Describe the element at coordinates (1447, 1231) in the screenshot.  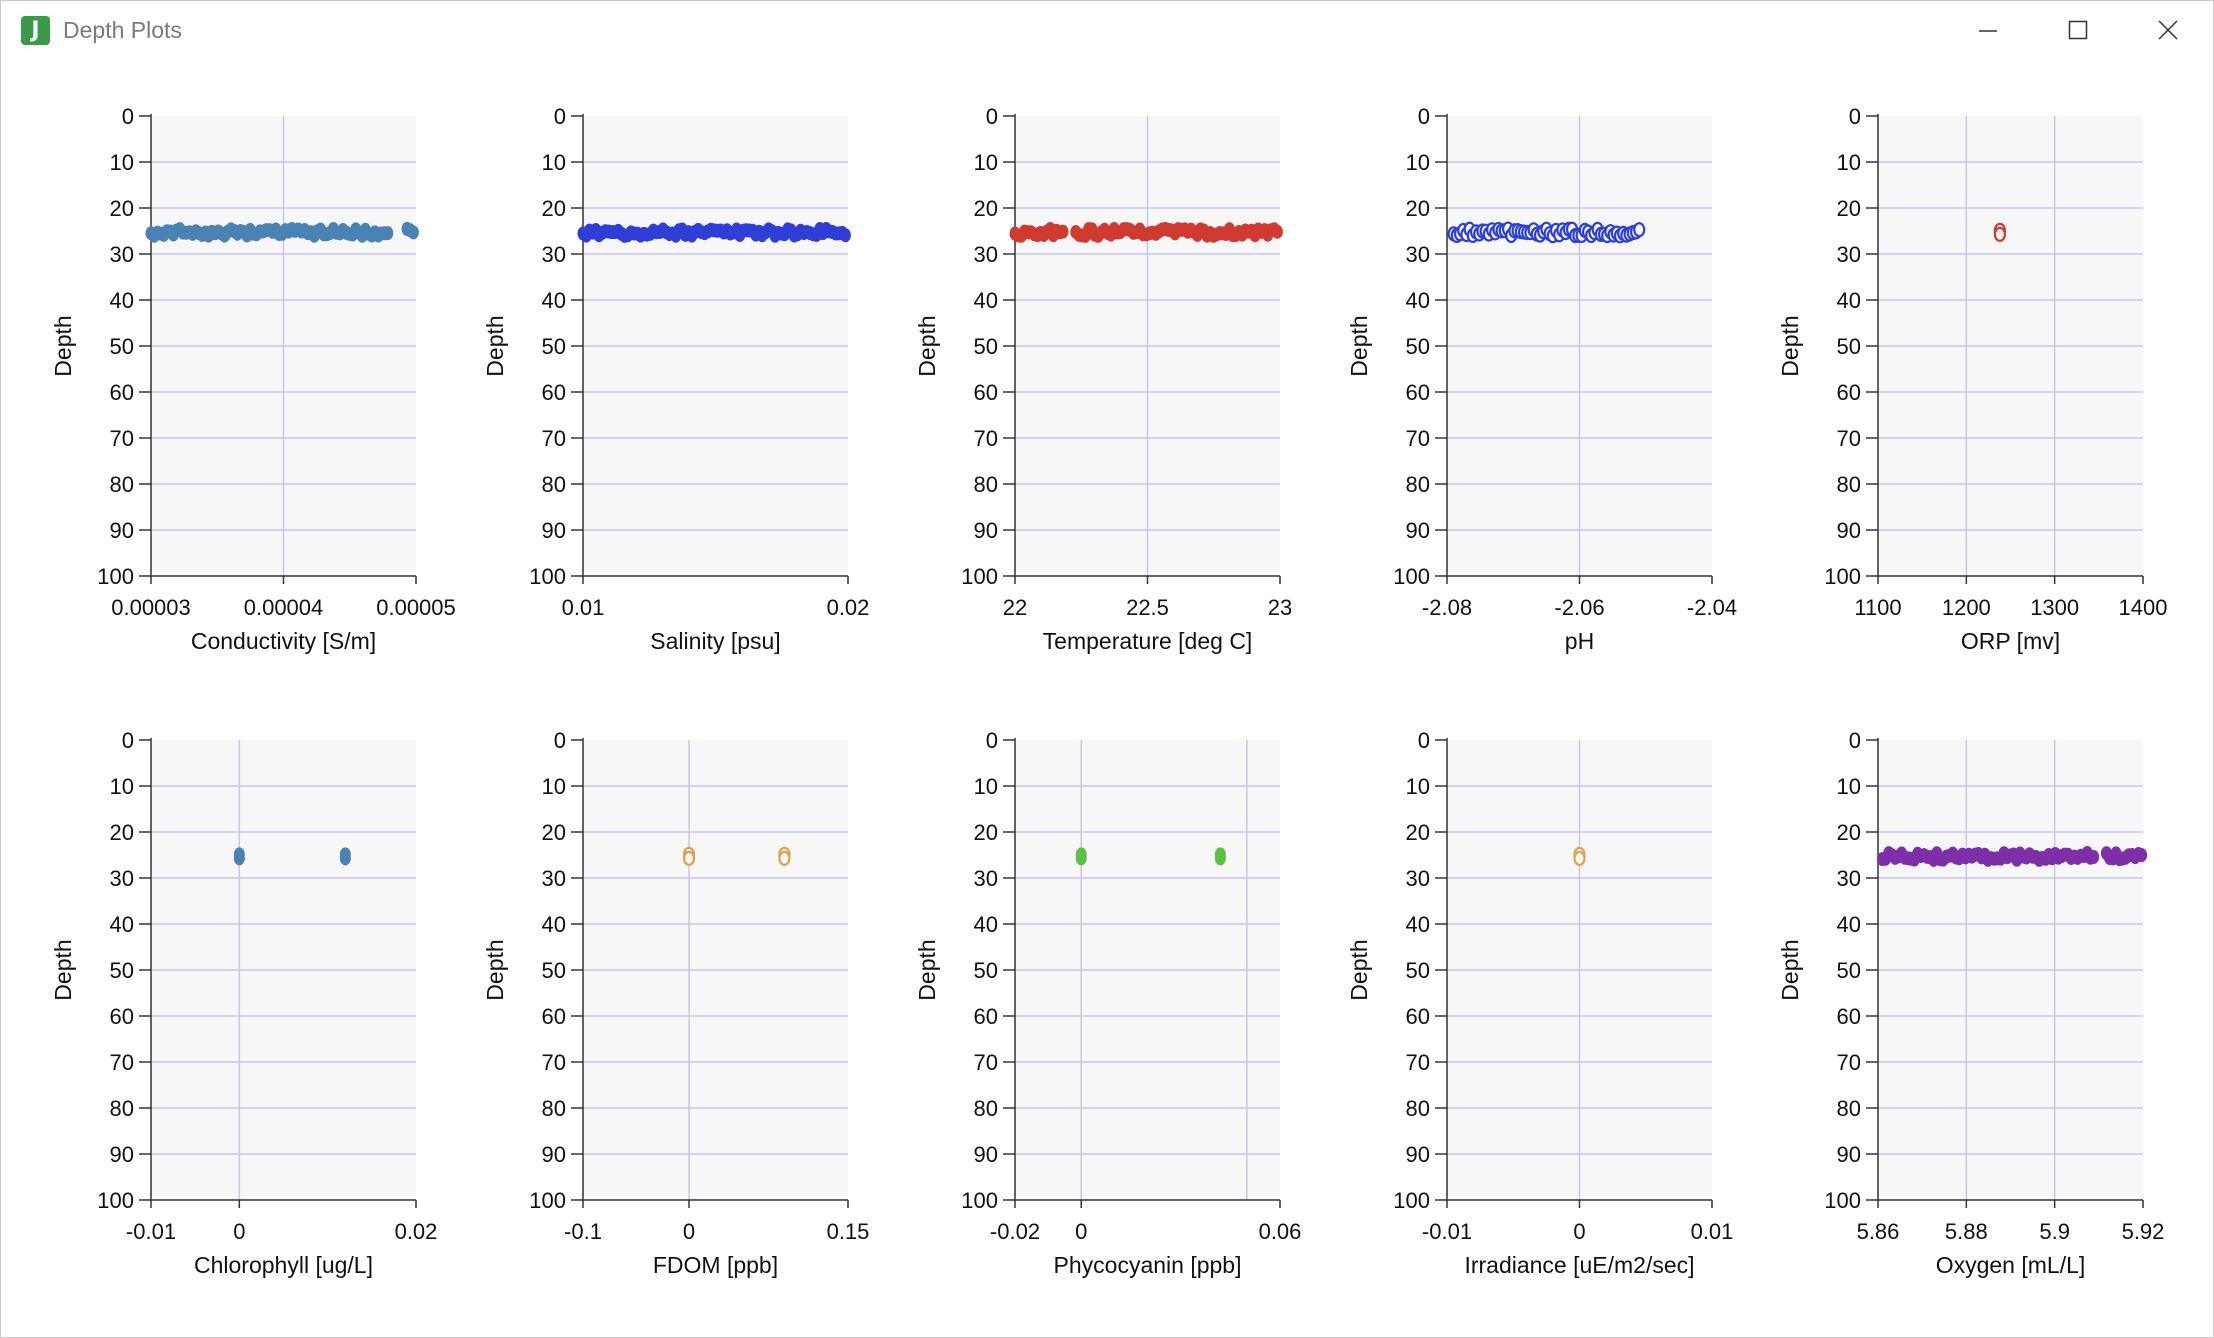
I see `x-tick-label: -0.01` at that location.